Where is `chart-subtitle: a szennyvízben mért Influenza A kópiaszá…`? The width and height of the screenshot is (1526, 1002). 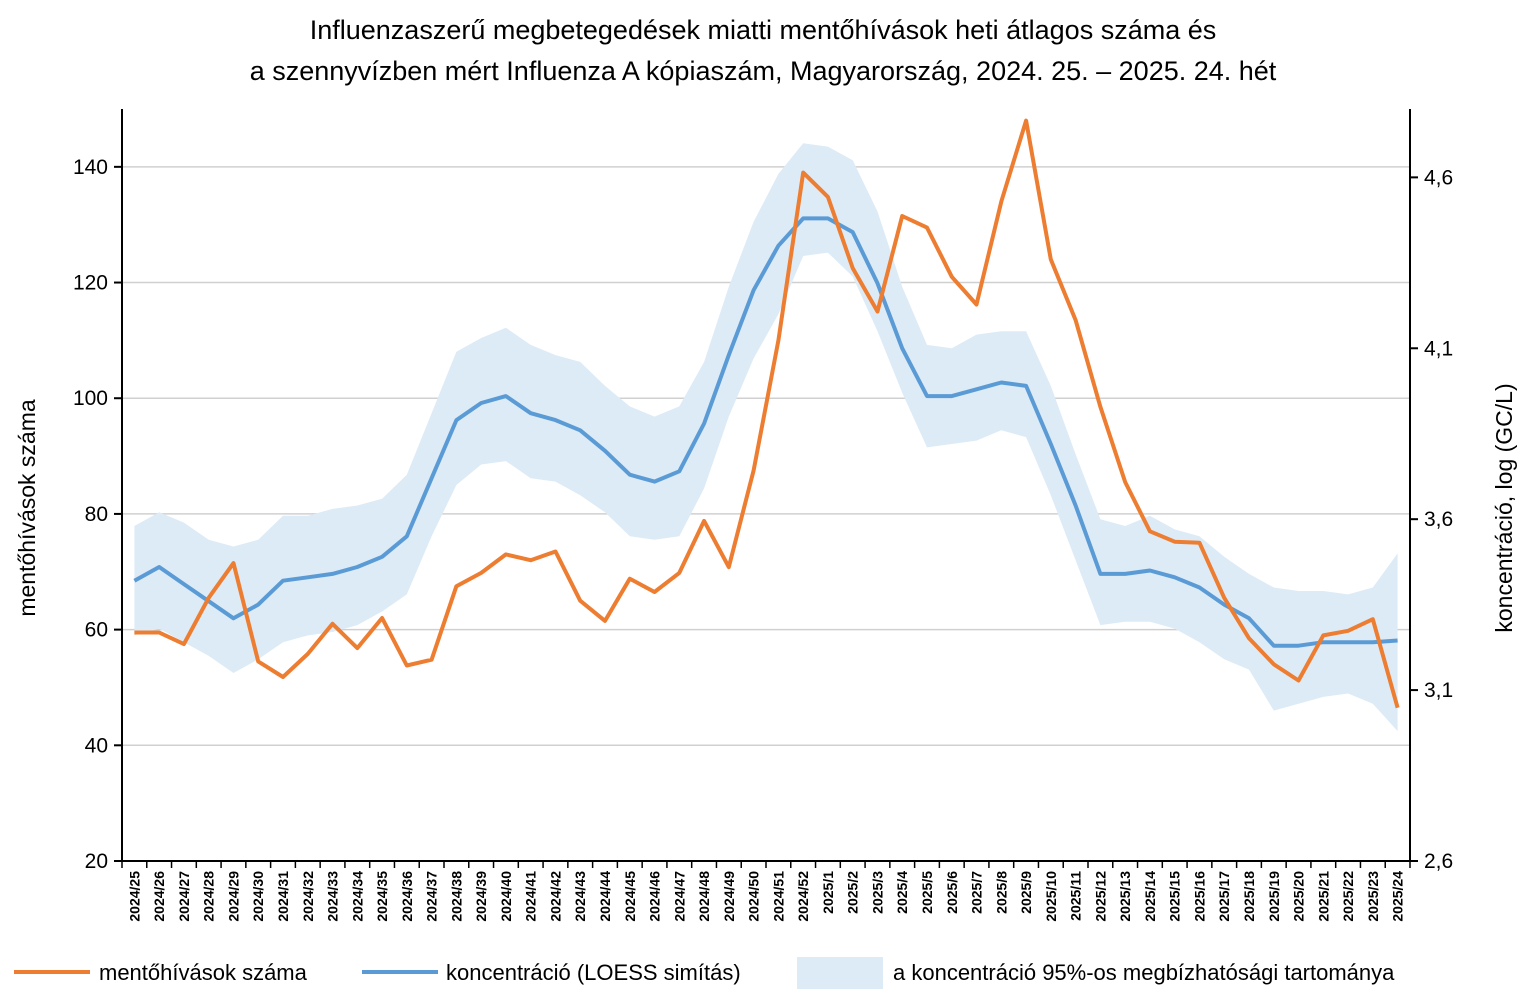 chart-subtitle: a szennyvízben mért Influenza A kópiaszá… is located at coordinates (763, 71).